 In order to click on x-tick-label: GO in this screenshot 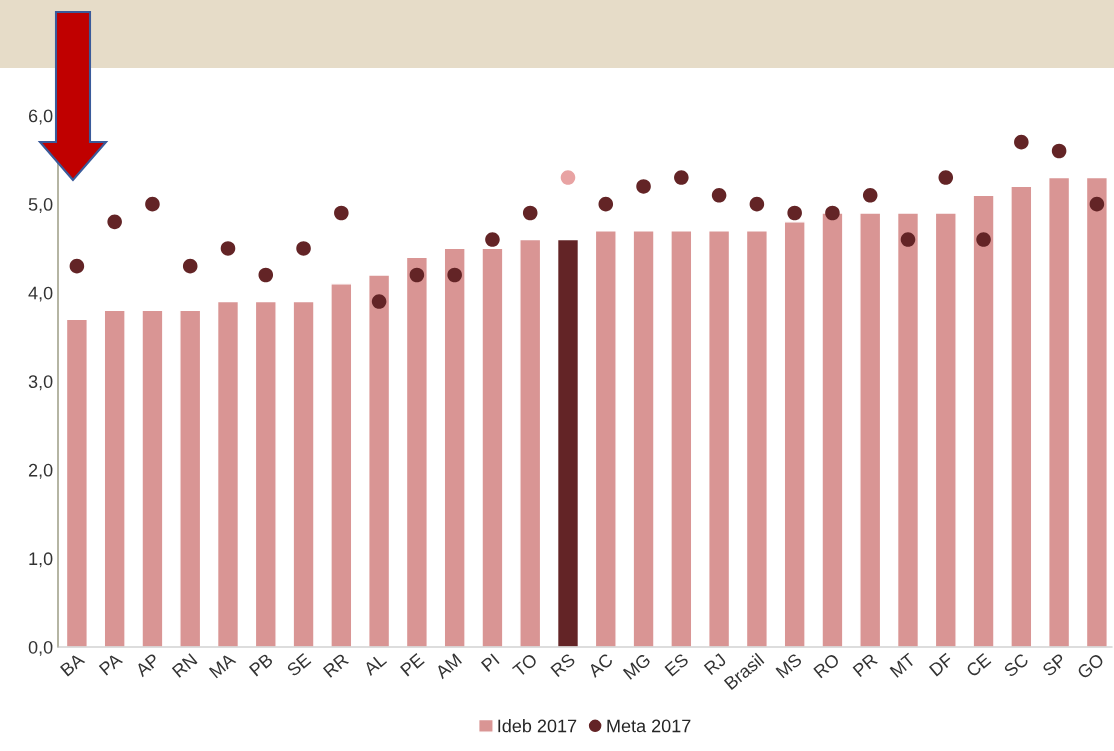, I will do `click(1090, 666)`.